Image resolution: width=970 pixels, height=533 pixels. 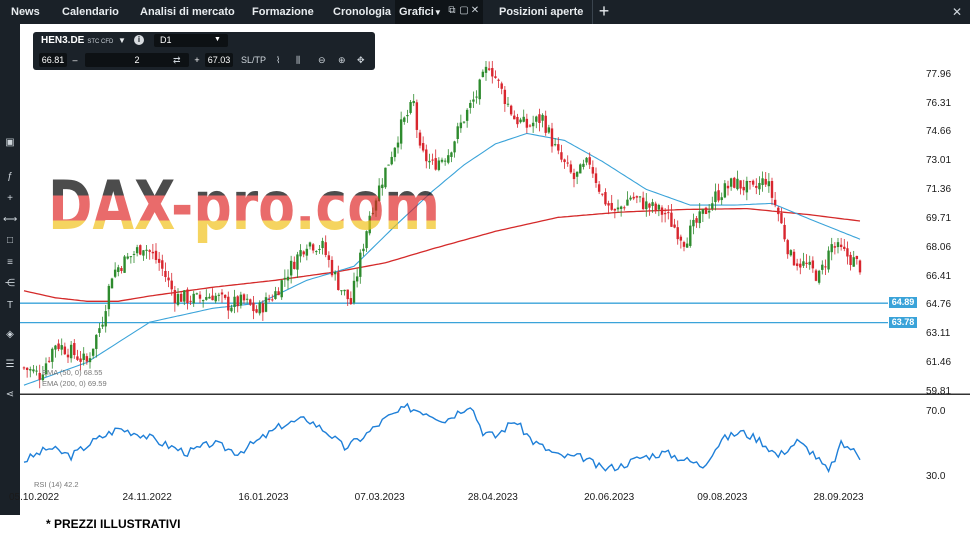 I want to click on tab-news: News, so click(x=25, y=12).